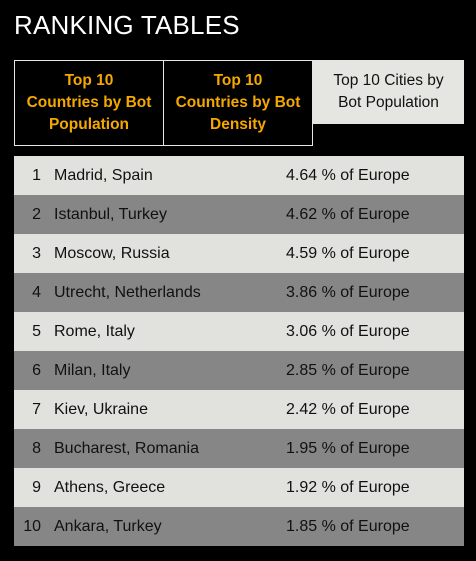 This screenshot has height=561, width=476. Describe the element at coordinates (110, 214) in the screenshot. I see `city-cell: Istanbul, Turkey` at that location.